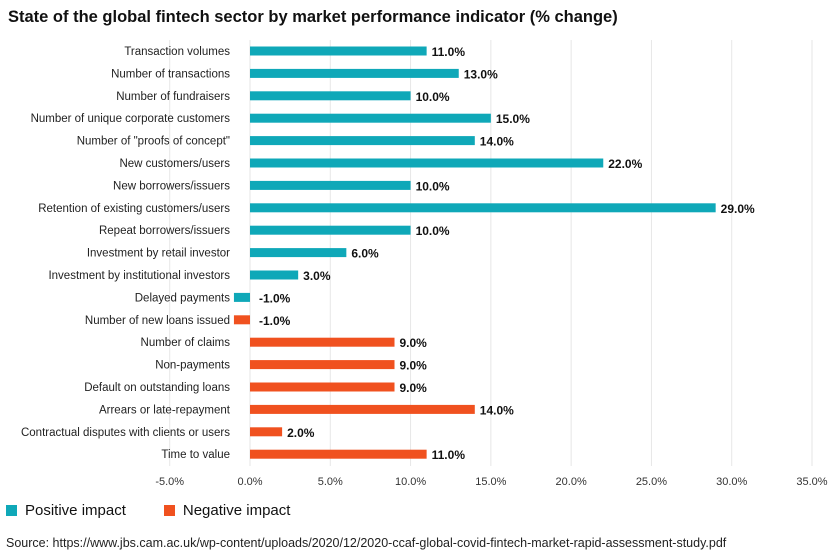 Image resolution: width=830 pixels, height=560 pixels. I want to click on category-label: Number of "proofs of concept", so click(153, 142).